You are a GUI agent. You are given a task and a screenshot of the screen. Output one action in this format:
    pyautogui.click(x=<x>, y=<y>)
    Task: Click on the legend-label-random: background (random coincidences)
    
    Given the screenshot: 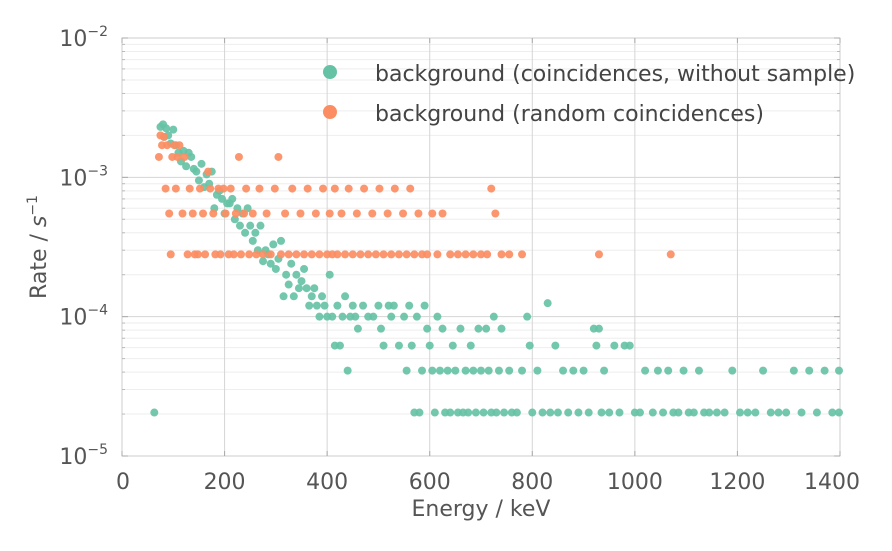 What is the action you would take?
    pyautogui.click(x=569, y=114)
    